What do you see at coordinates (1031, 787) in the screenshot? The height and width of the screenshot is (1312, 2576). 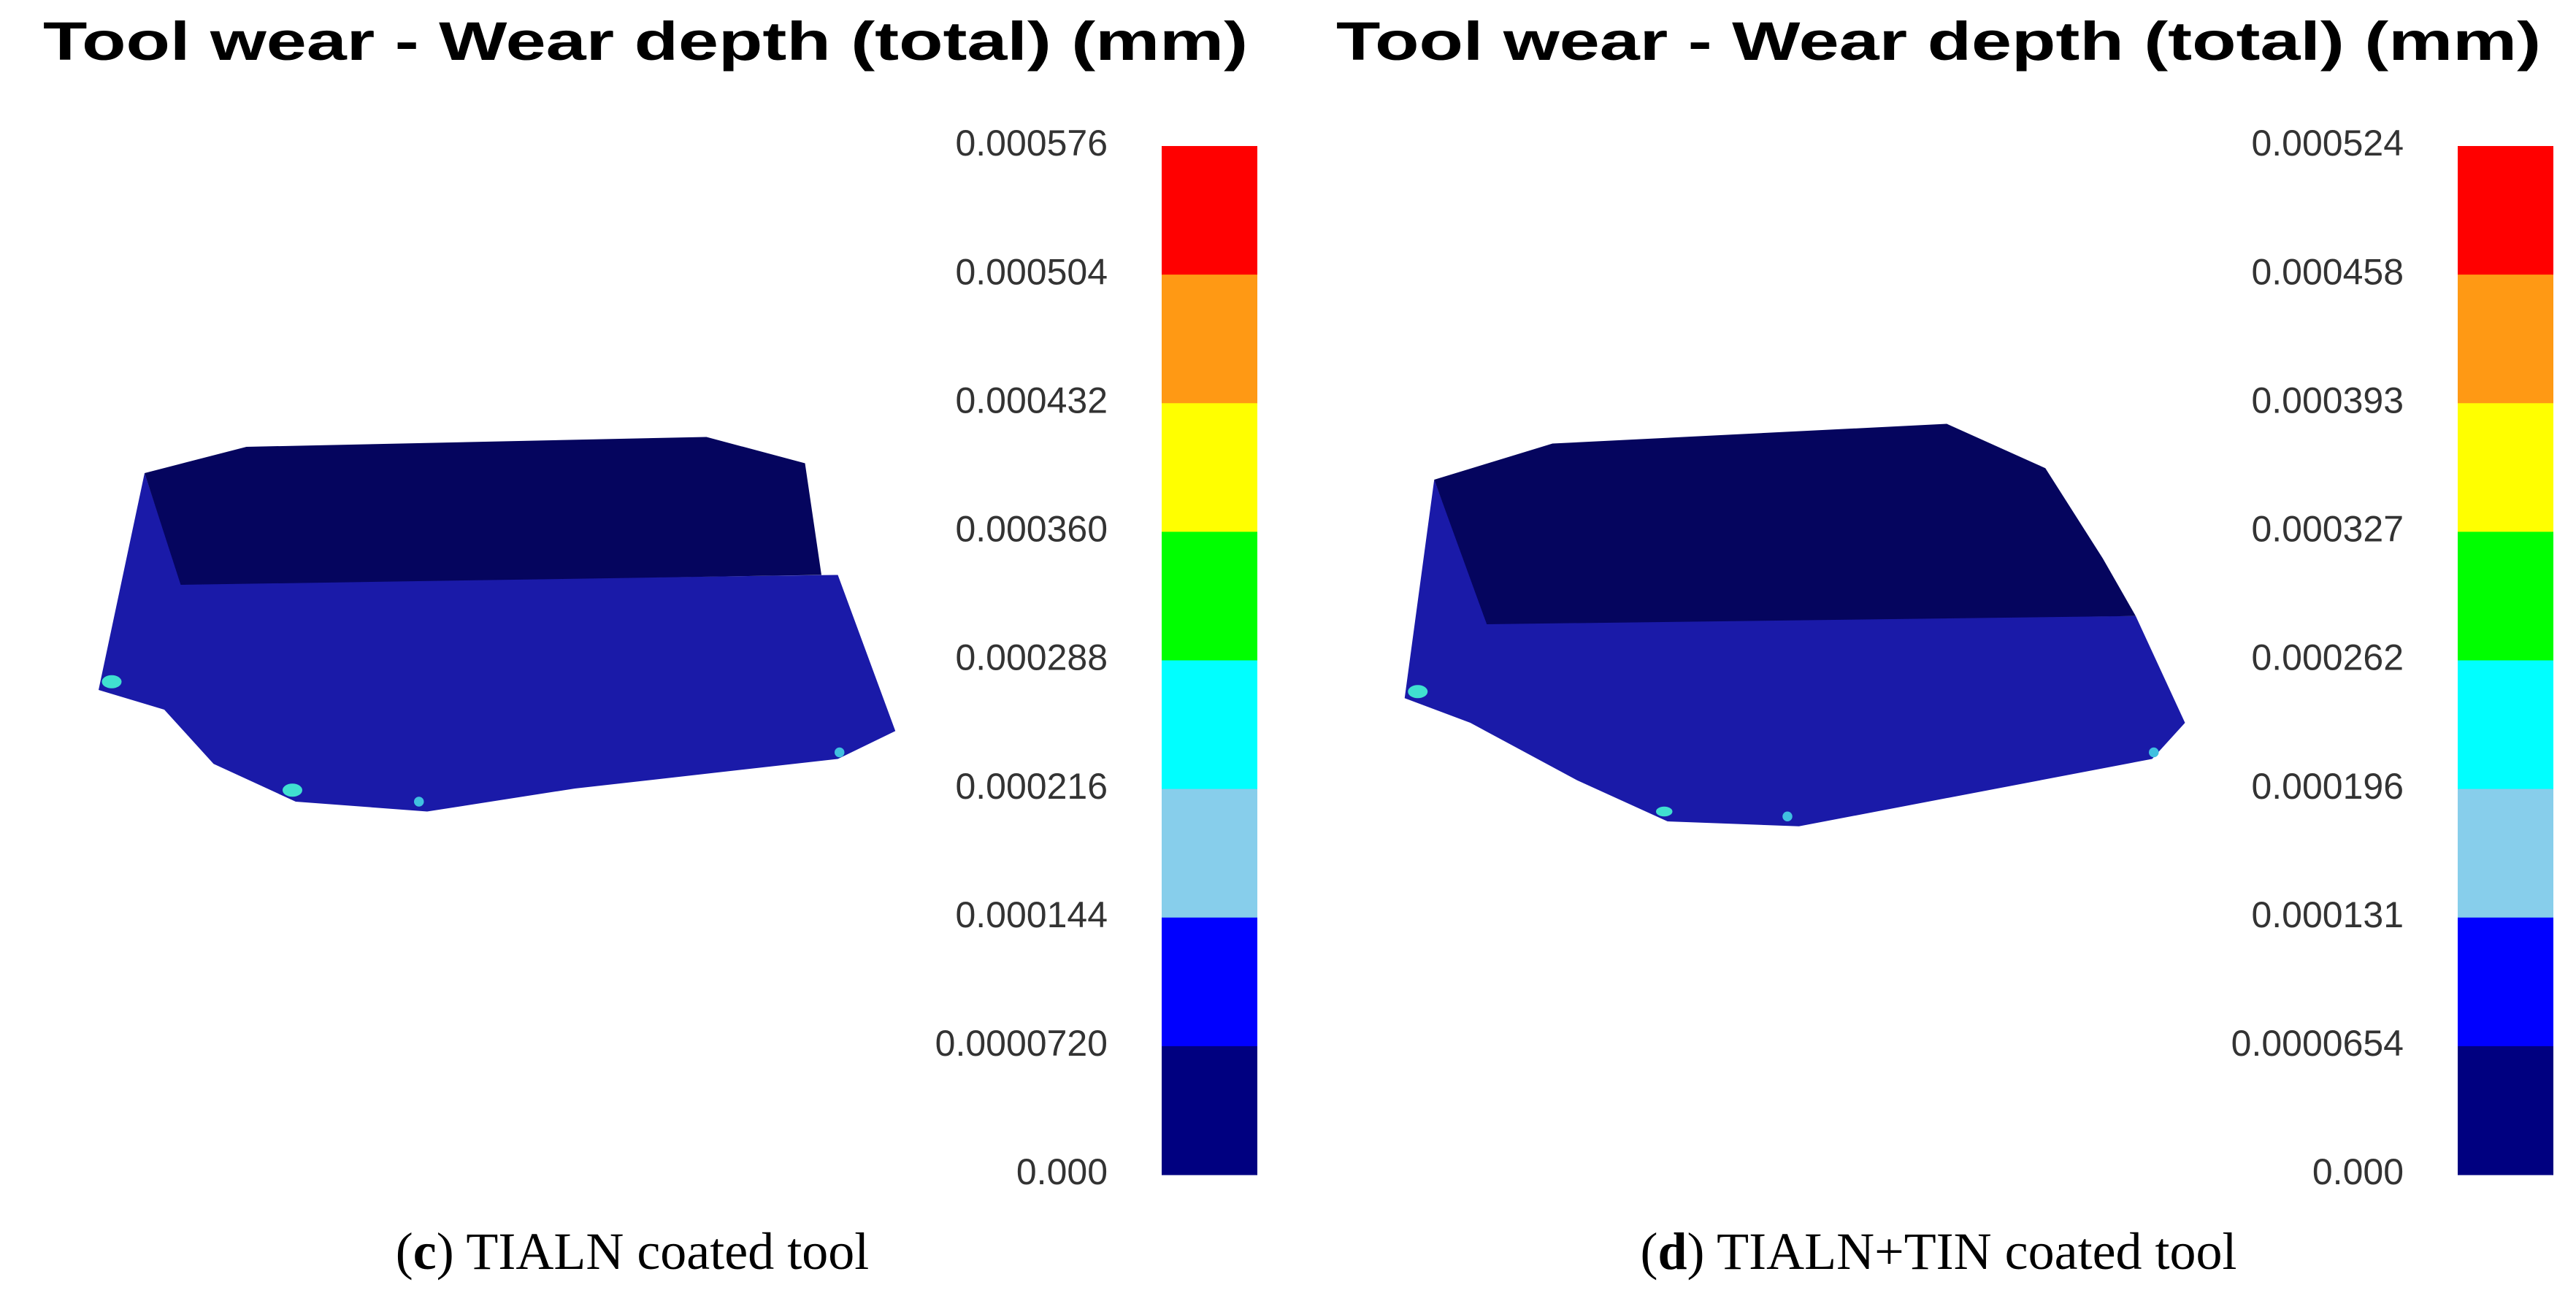 I see `legend-label: 0.000216` at bounding box center [1031, 787].